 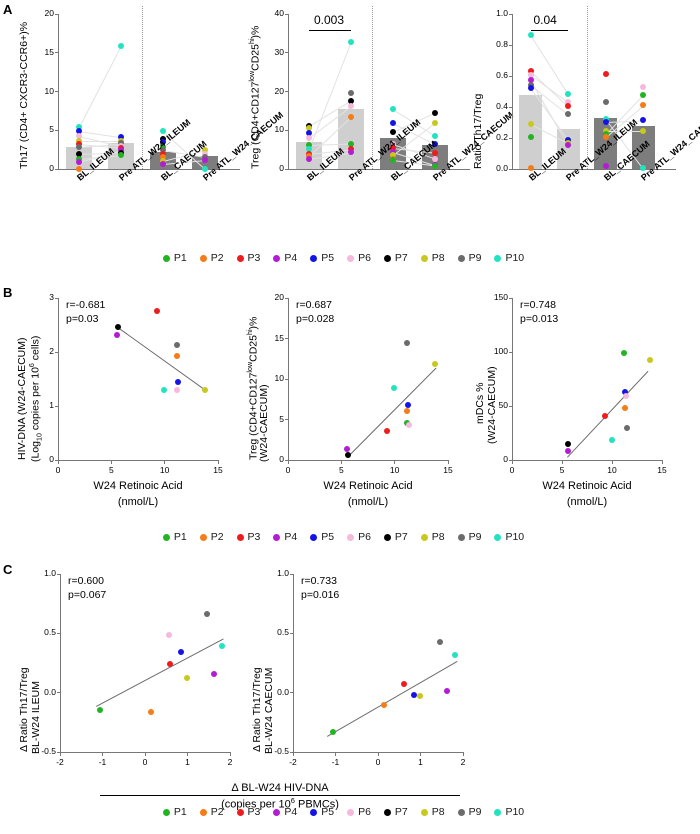 I want to click on legend-item: P1, so click(x=174, y=812).